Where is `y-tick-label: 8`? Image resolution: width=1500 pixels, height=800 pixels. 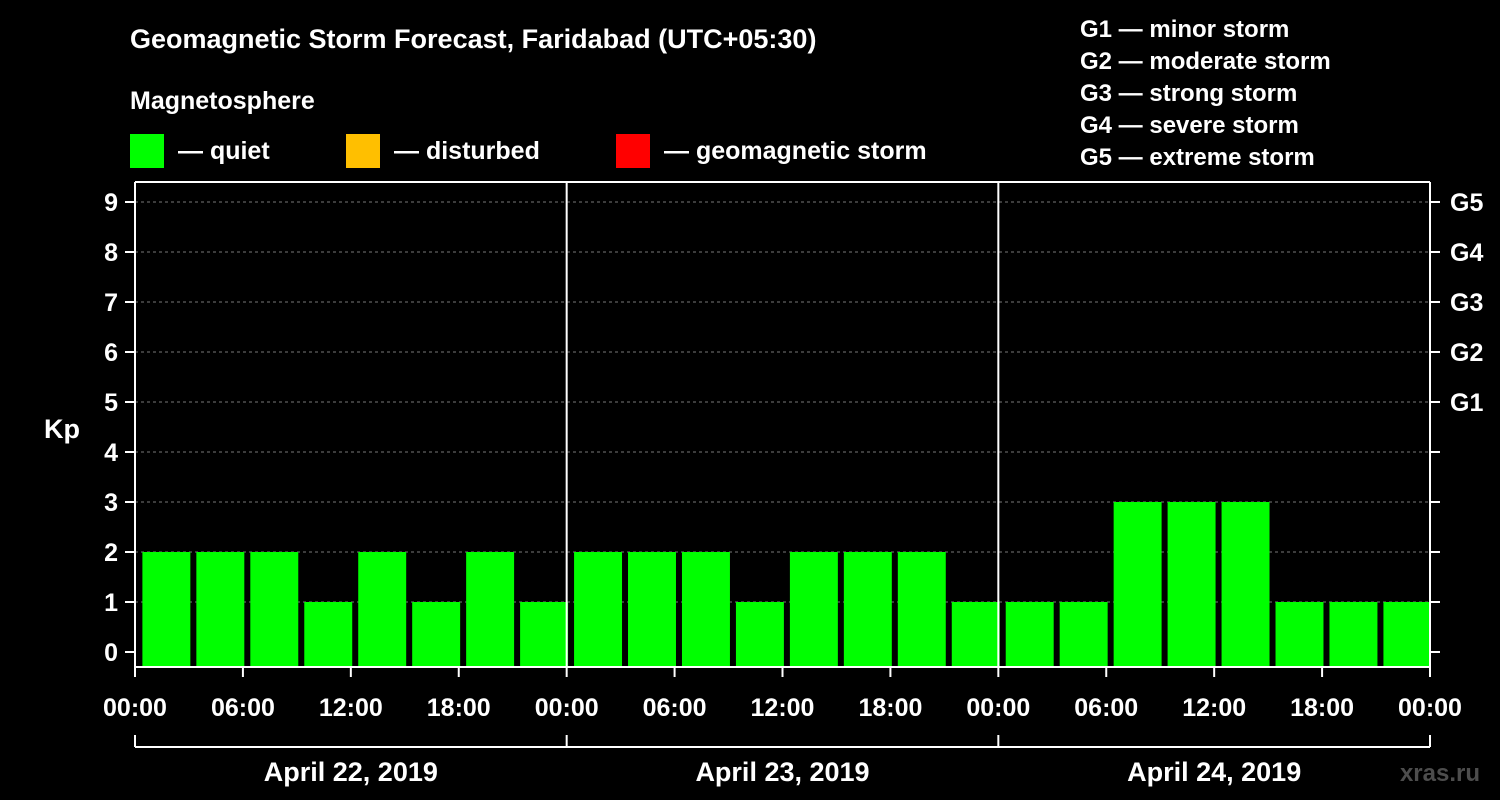 y-tick-label: 8 is located at coordinates (111, 253).